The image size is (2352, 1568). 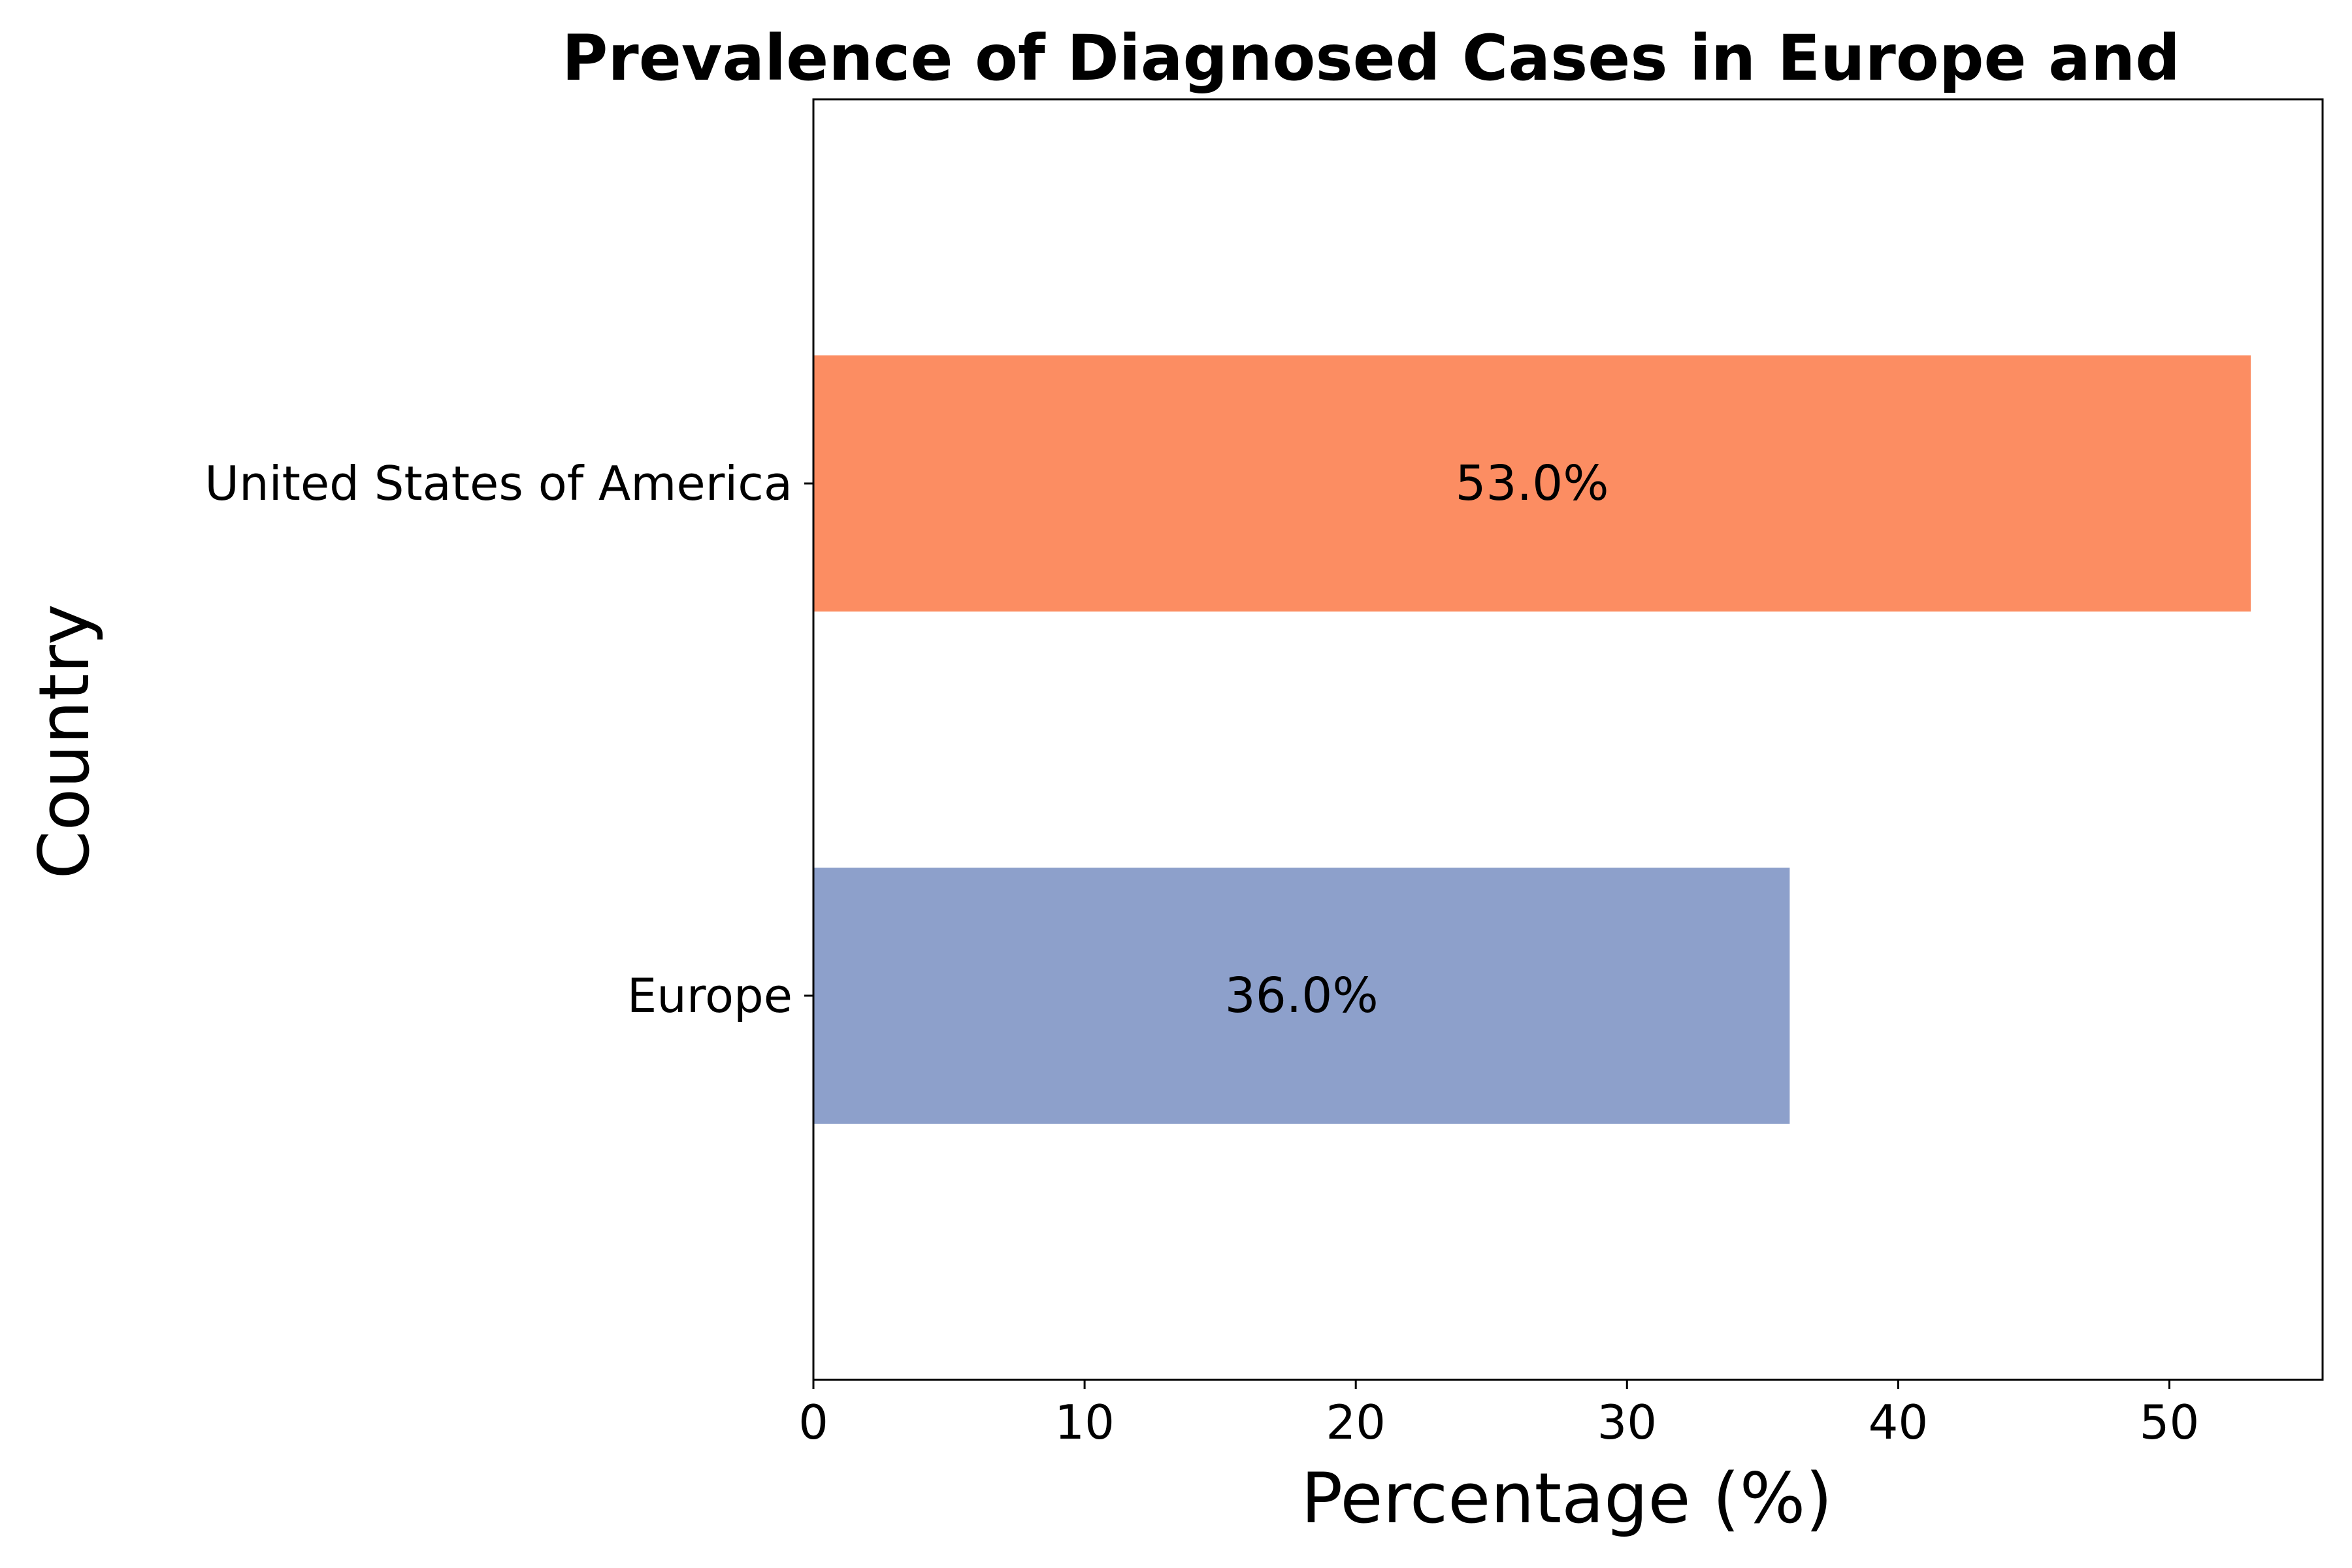 What do you see at coordinates (1417, 739) in the screenshot?
I see `data-labels-group: 36.0% 53.0%` at bounding box center [1417, 739].